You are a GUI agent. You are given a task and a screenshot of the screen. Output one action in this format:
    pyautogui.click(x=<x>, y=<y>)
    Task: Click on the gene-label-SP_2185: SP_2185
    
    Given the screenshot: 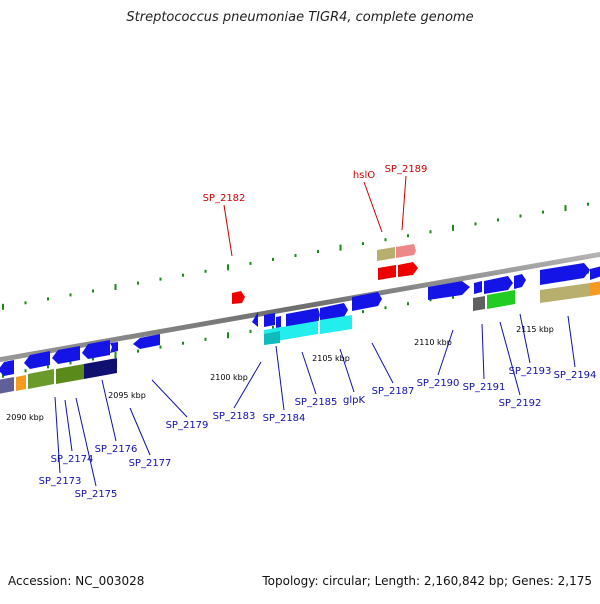 What is the action you would take?
    pyautogui.click(x=316, y=402)
    